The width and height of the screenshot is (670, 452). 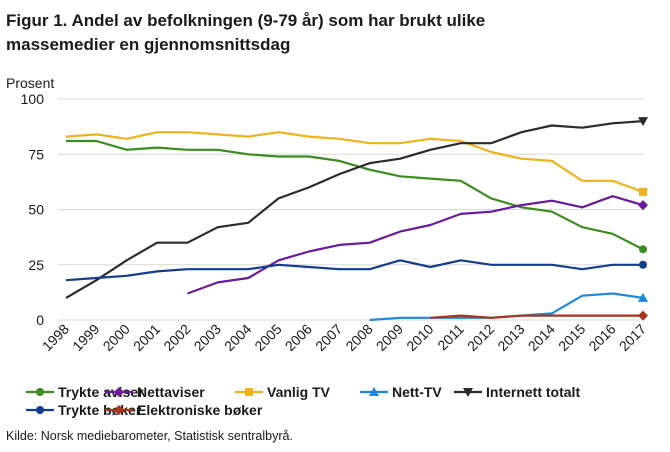 I want to click on y-tick-label: 75, so click(x=36, y=154).